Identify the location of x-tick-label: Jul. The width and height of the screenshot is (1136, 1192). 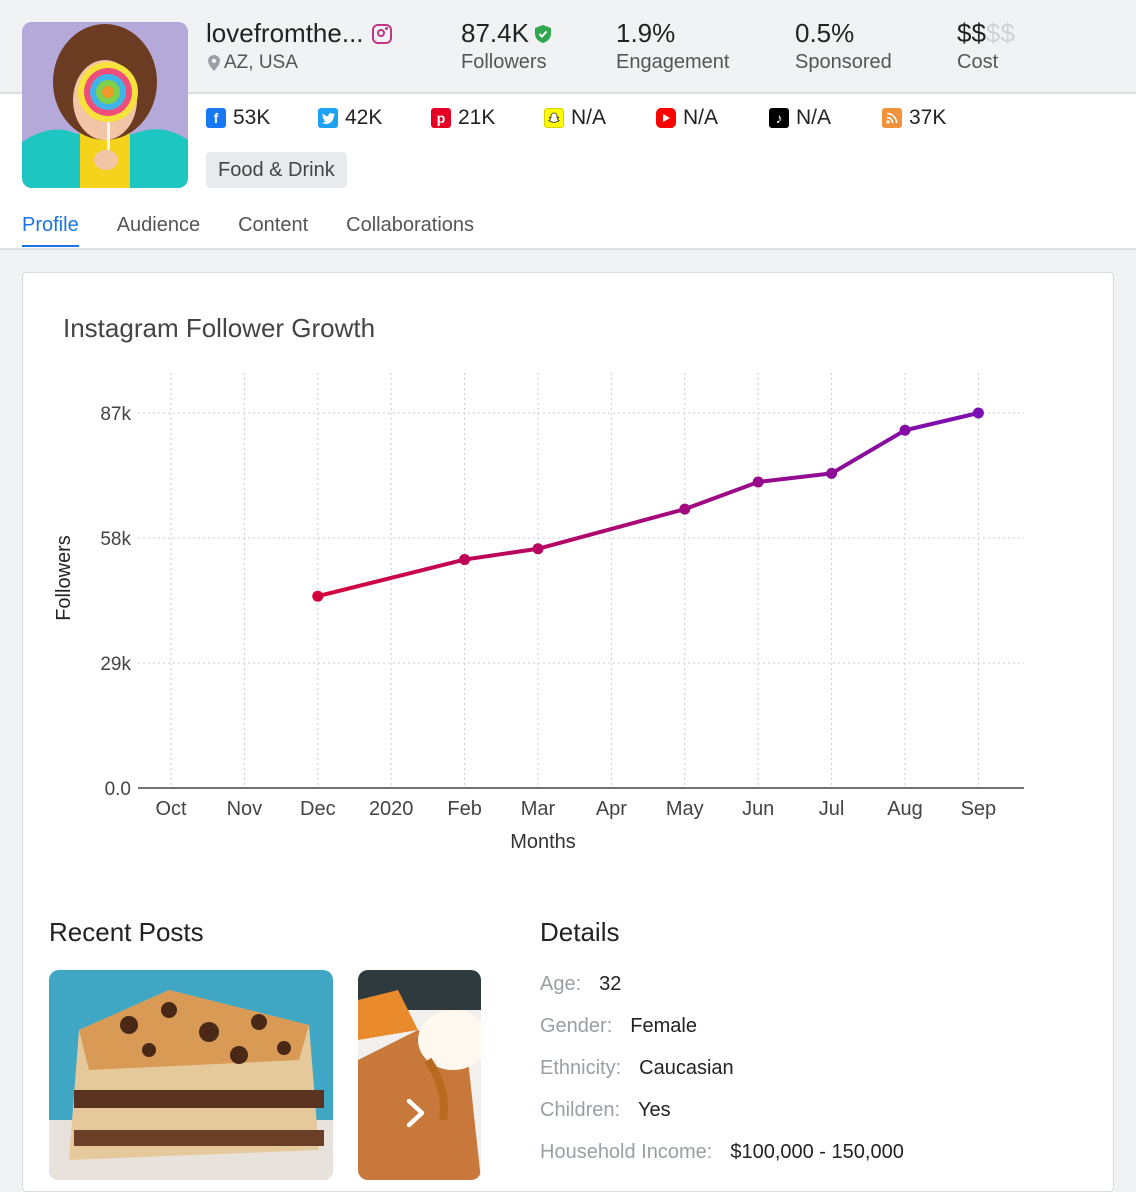
(832, 809).